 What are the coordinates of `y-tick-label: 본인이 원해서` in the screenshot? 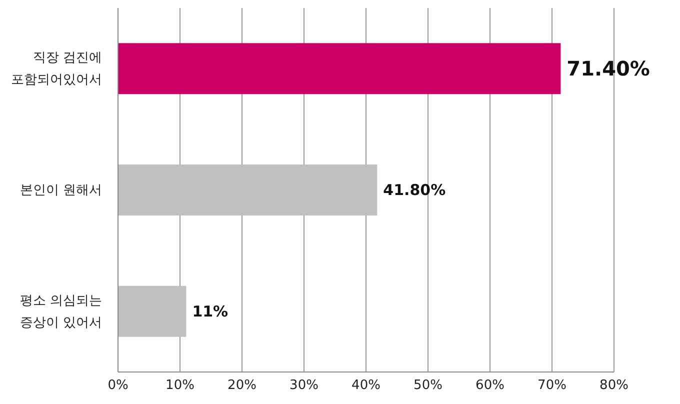 It's located at (61, 190).